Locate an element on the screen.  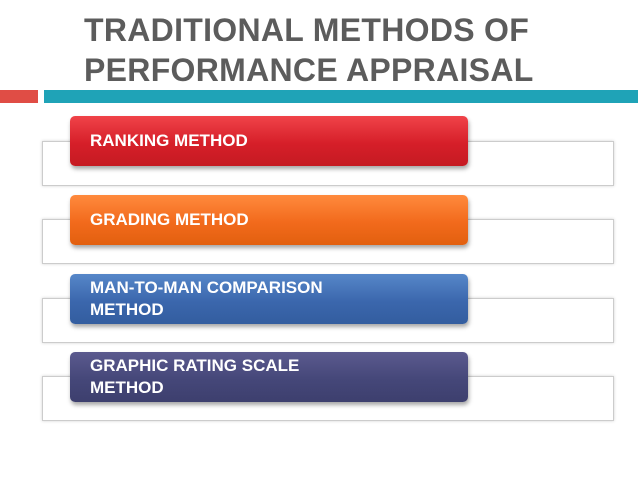
method-graphic-rating-label-line-1: GRAPHIC RATING SCALE is located at coordinates (195, 365).